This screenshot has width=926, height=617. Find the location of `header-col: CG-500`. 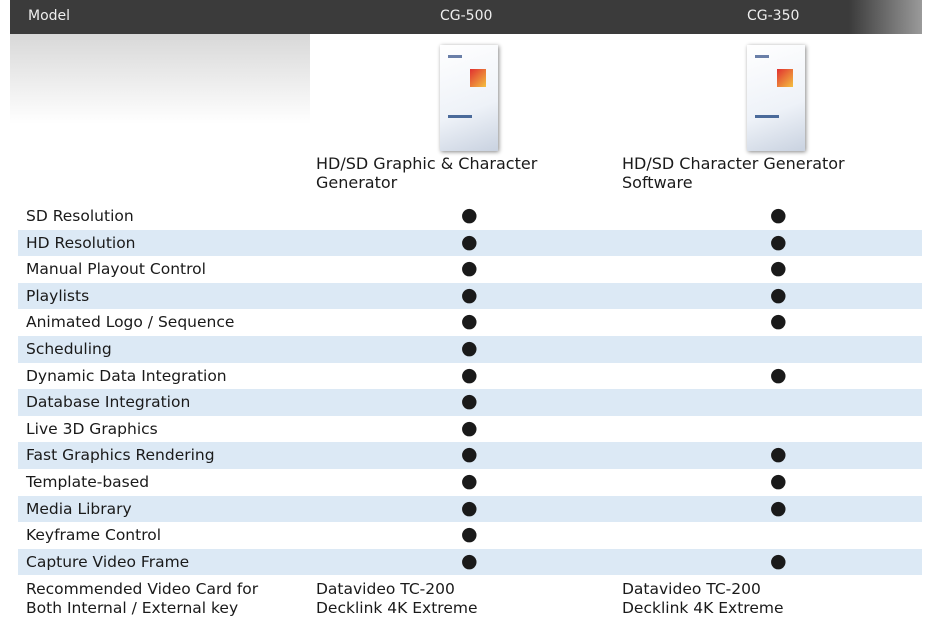

header-col: CG-500 is located at coordinates (466, 16).